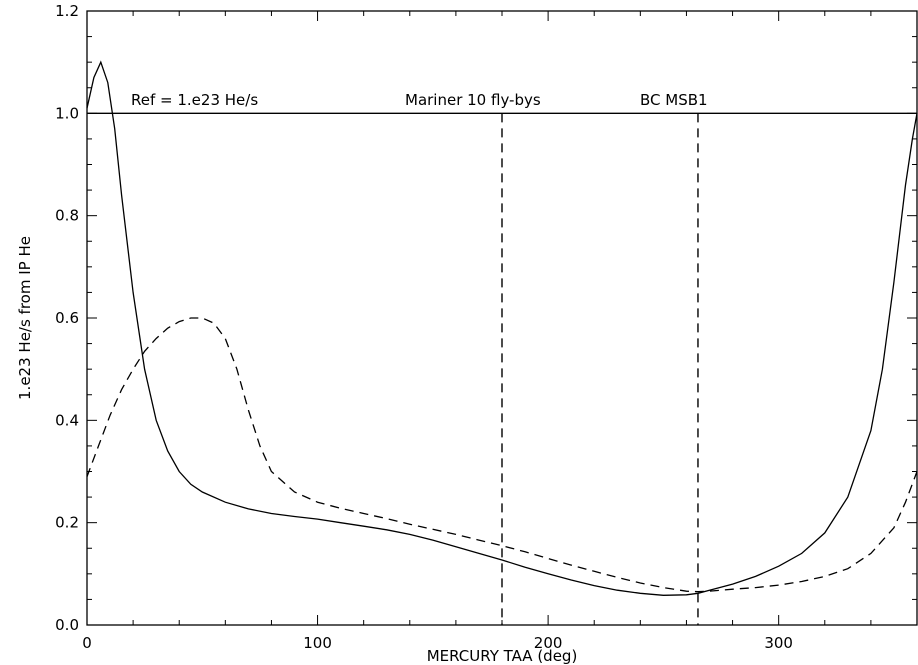 The height and width of the screenshot is (665, 918). Describe the element at coordinates (67, 11) in the screenshot. I see `y-tick-label: 1.2` at that location.